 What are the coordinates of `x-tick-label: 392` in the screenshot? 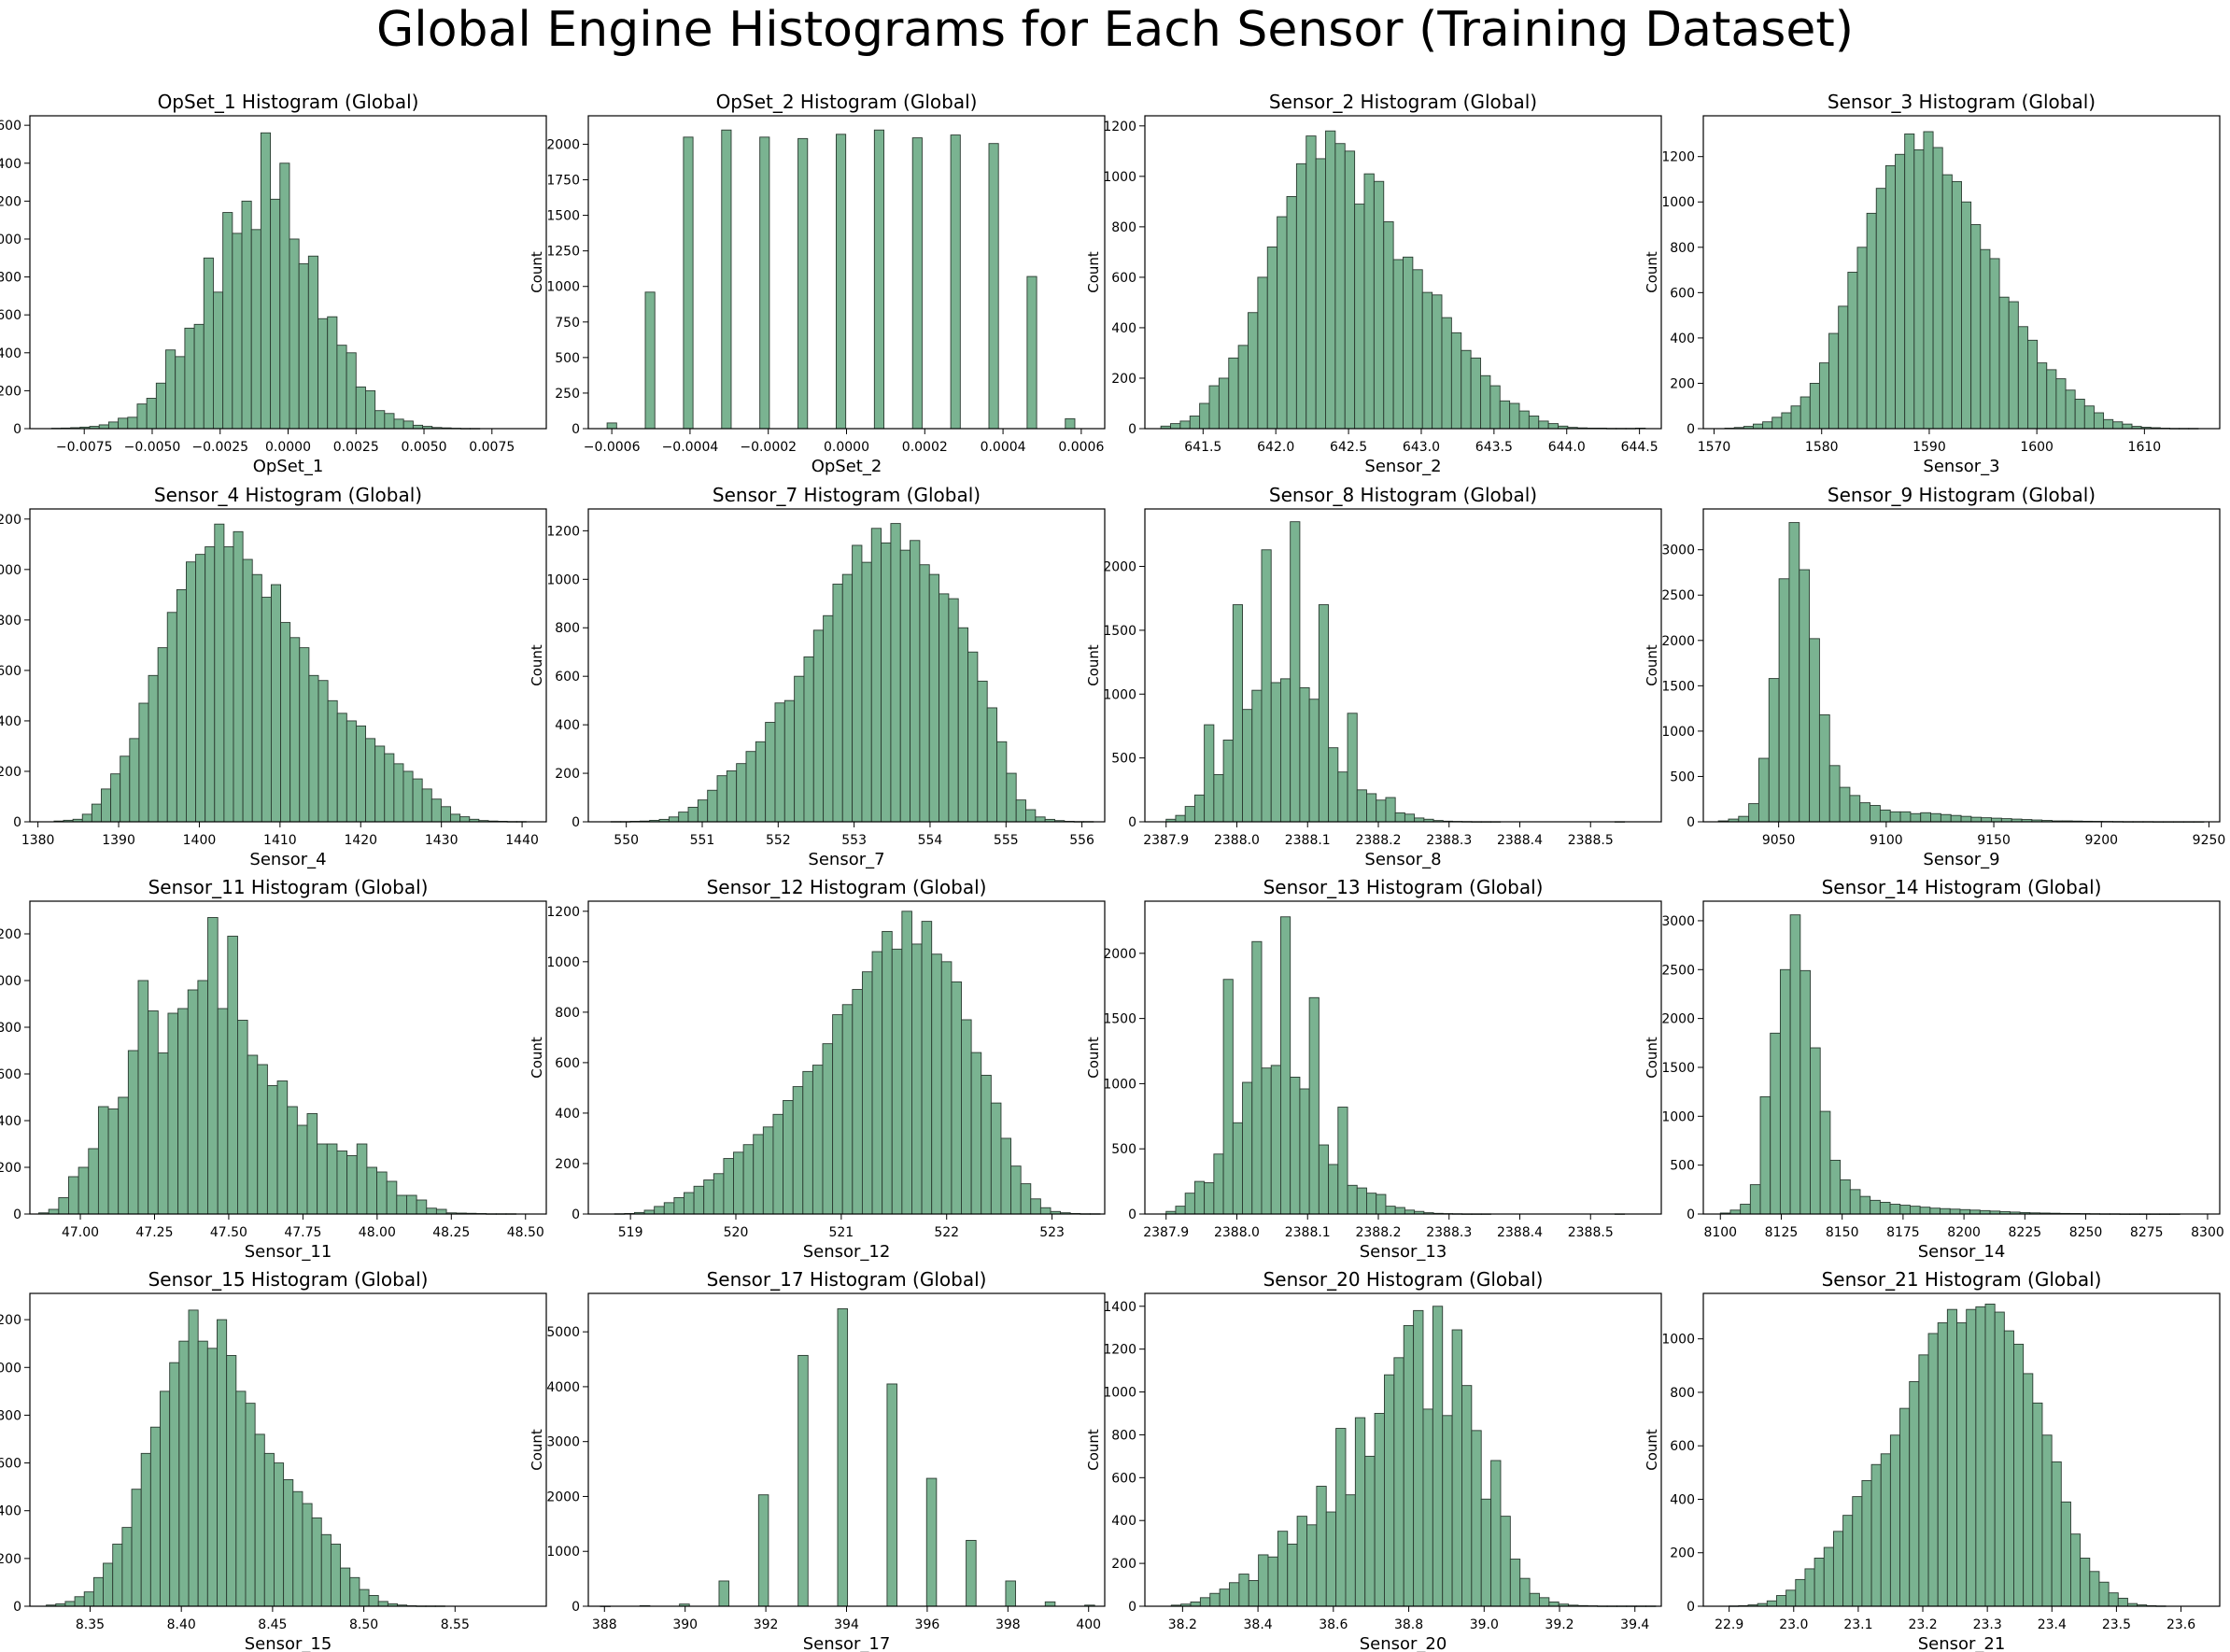 It's located at (766, 1624).